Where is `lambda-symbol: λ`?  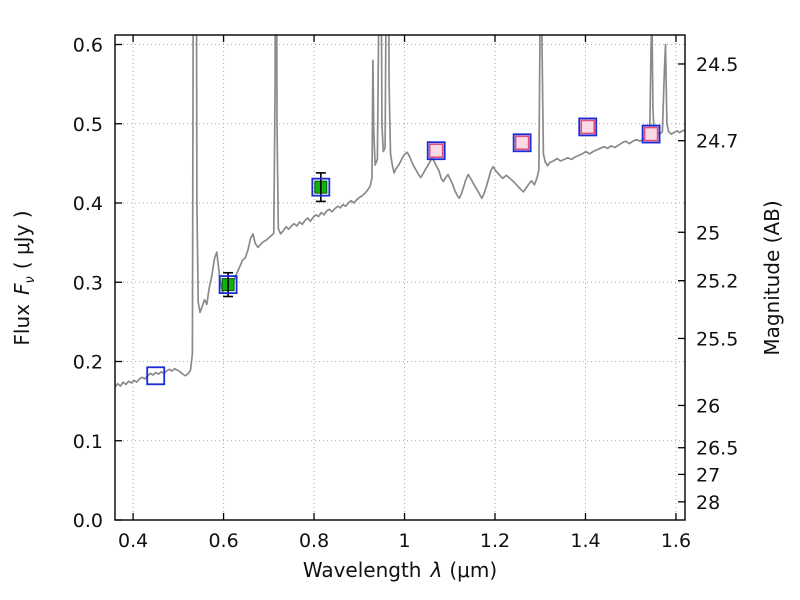 lambda-symbol: λ is located at coordinates (436, 570).